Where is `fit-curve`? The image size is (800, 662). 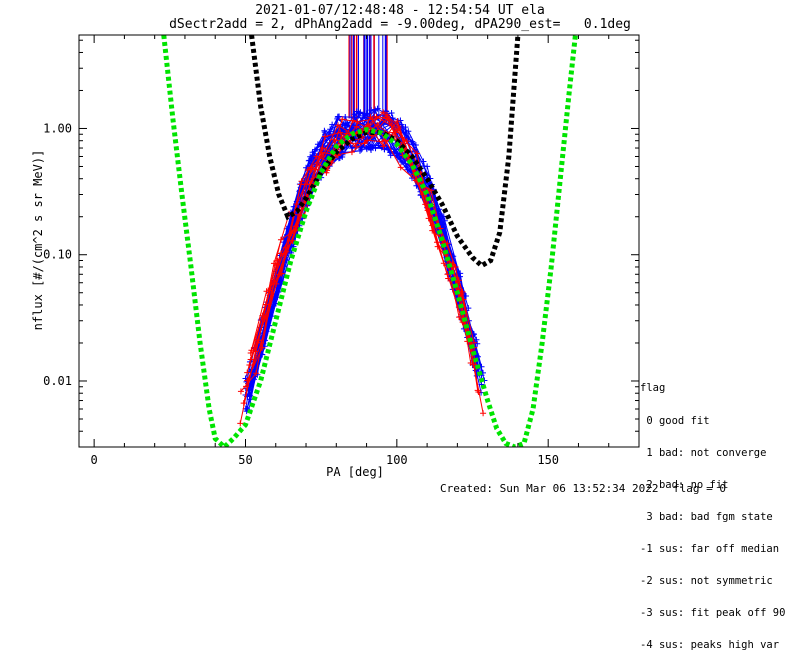
fit-curve is located at coordinates (385, 152).